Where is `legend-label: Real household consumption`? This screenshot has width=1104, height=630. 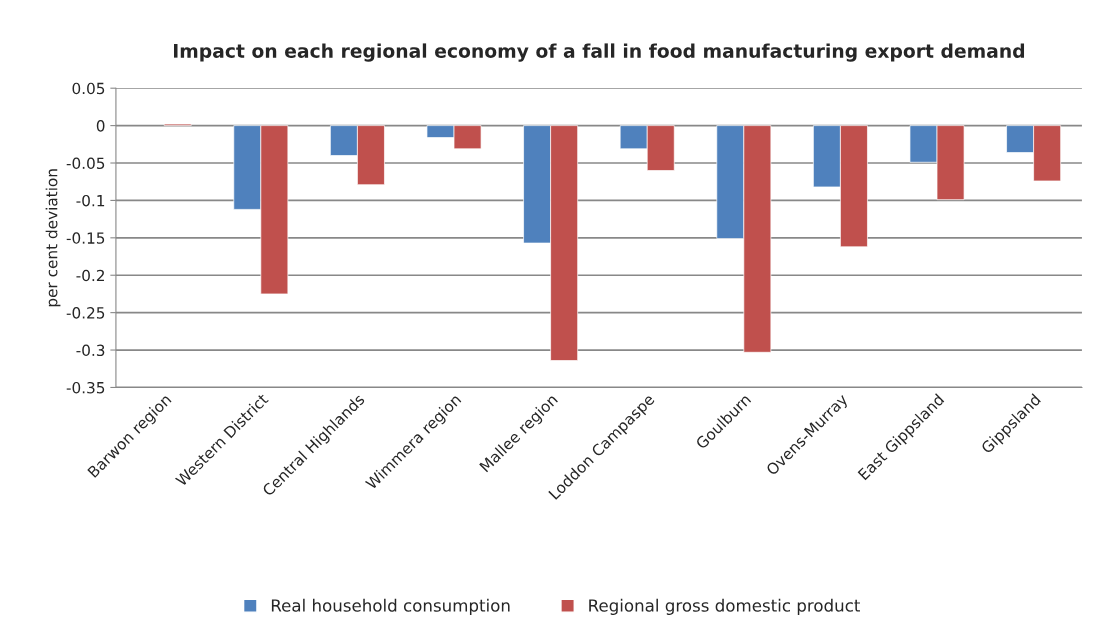 legend-label: Real household consumption is located at coordinates (390, 606).